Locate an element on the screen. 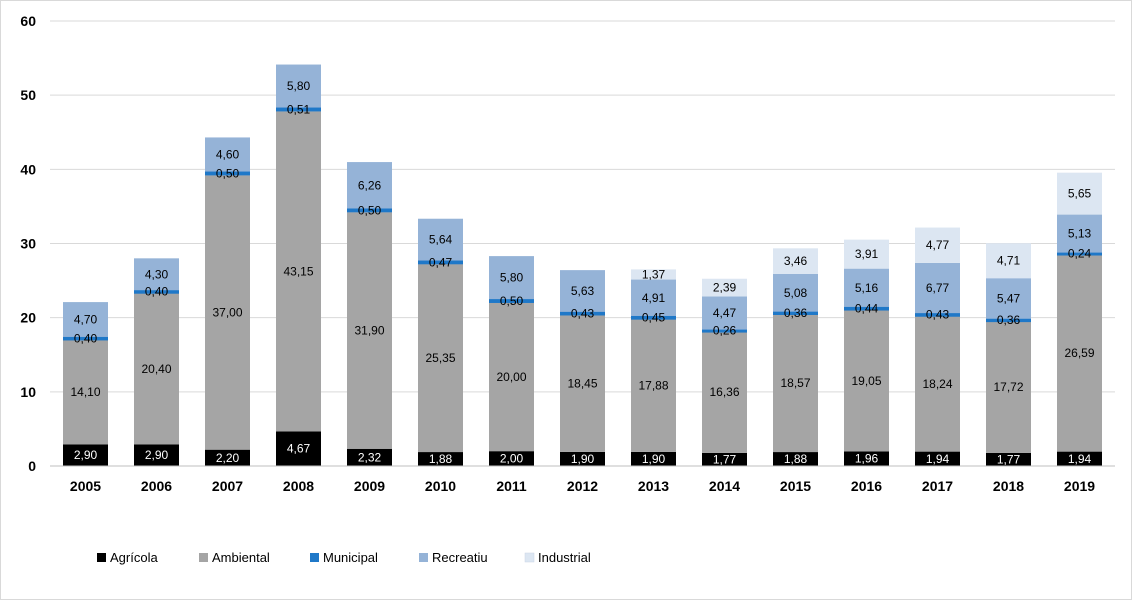 The image size is (1132, 604). x-tick-label: 2016 is located at coordinates (866, 486).